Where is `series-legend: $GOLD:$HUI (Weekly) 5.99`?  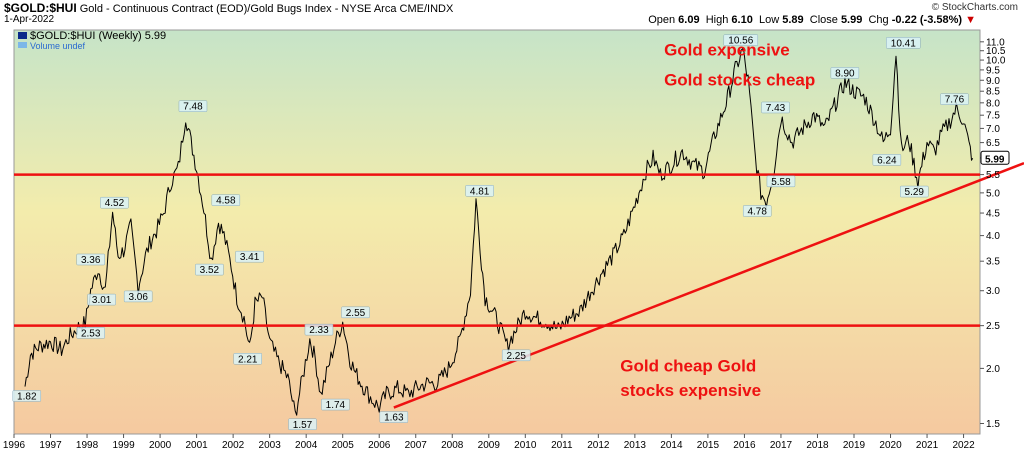
series-legend: $GOLD:$HUI (Weekly) 5.99 is located at coordinates (98, 36).